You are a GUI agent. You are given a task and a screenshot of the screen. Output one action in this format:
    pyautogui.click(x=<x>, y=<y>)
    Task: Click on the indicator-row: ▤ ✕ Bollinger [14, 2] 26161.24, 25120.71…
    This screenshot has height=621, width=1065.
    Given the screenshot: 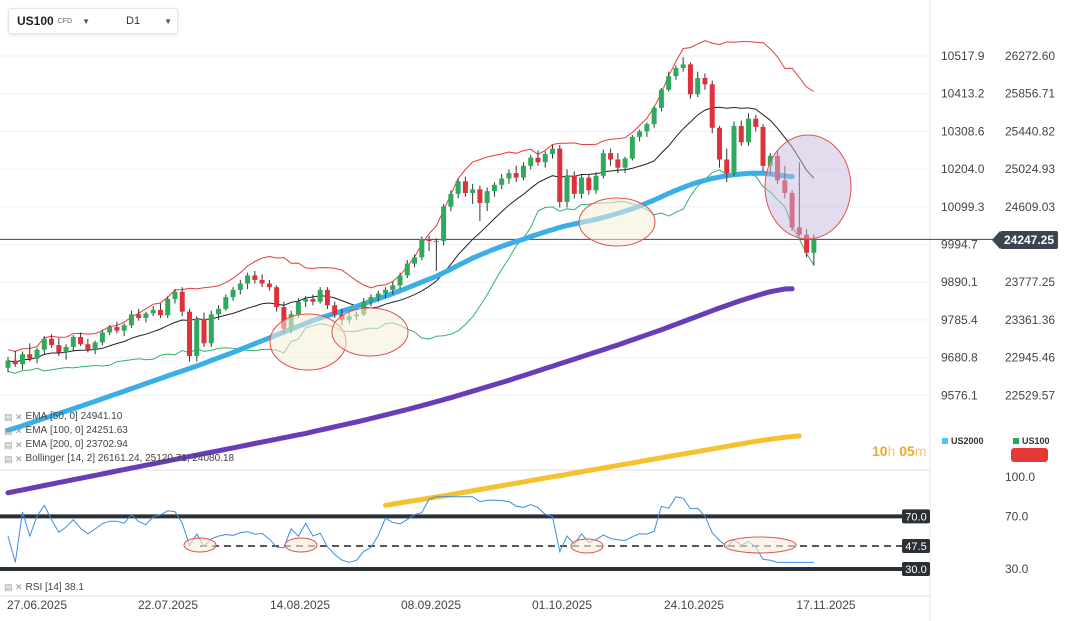 What is the action you would take?
    pyautogui.click(x=119, y=459)
    